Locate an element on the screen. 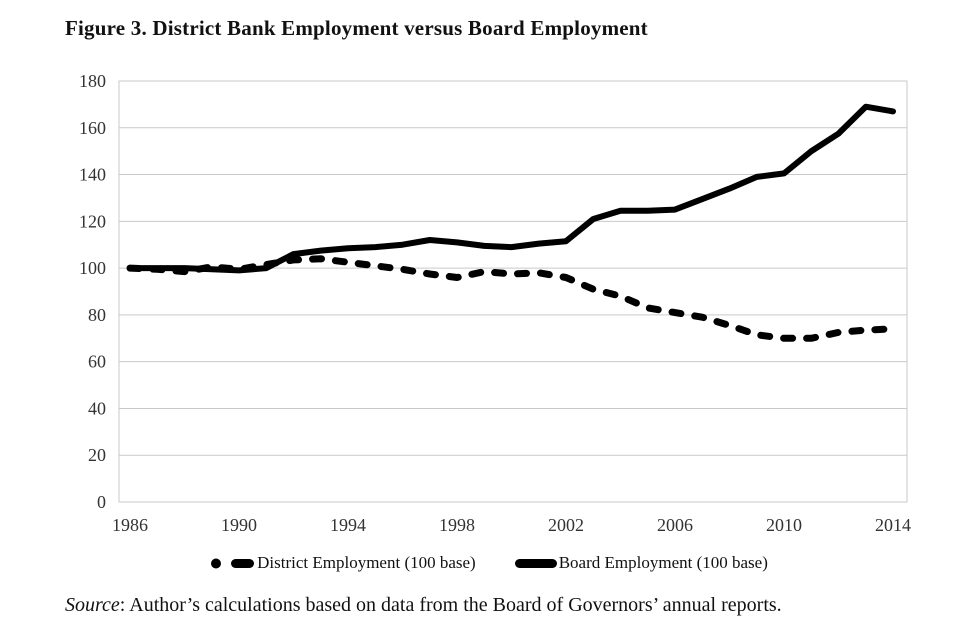 This screenshot has height=644, width=978. board-solid-line-marker is located at coordinates (535, 563).